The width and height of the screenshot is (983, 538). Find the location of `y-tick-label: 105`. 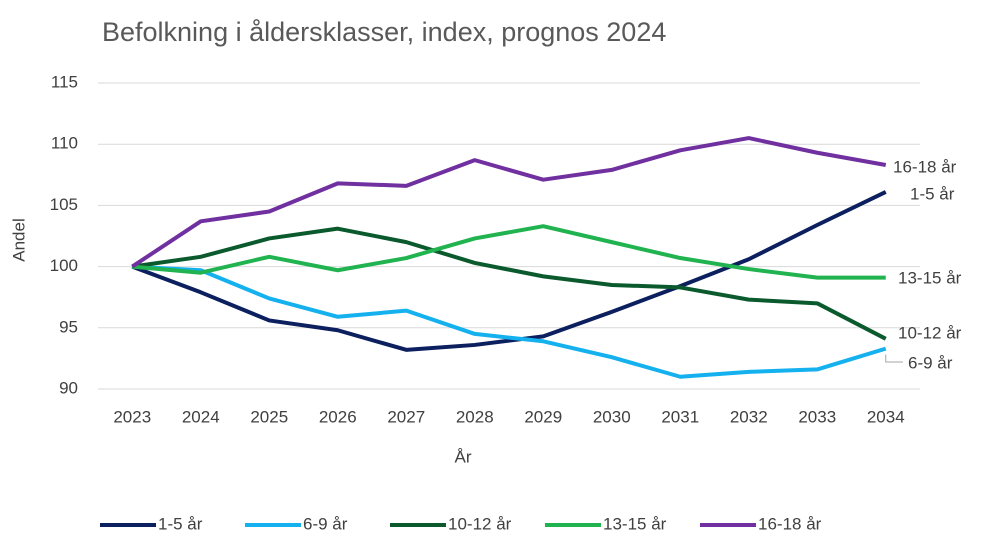

y-tick-label: 105 is located at coordinates (64, 204).